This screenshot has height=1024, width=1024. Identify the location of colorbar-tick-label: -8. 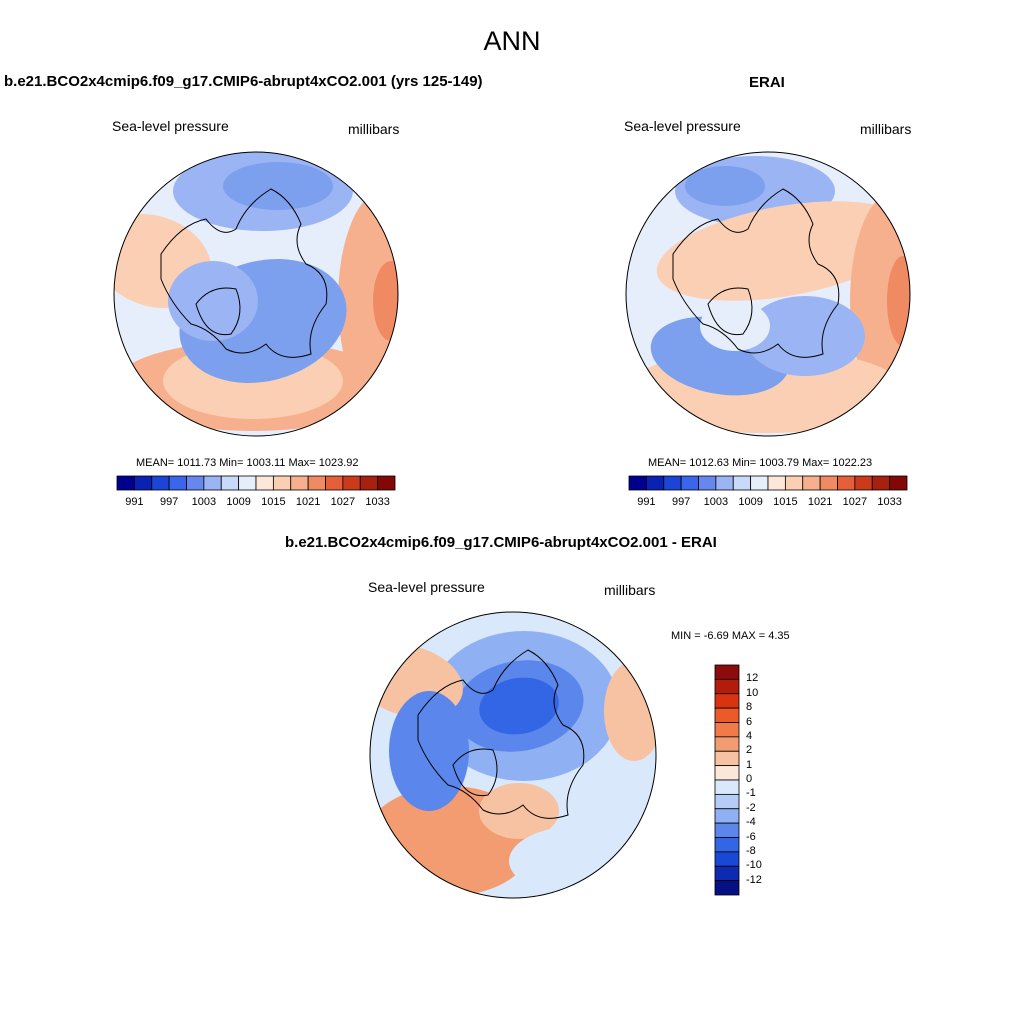
(751, 850).